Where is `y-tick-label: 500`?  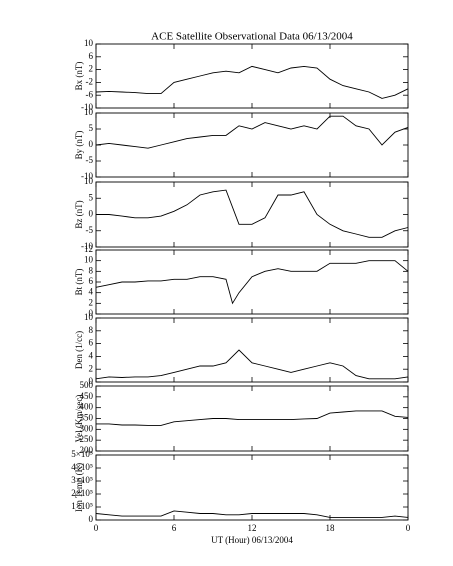
y-tick-label: 500 is located at coordinates (87, 385).